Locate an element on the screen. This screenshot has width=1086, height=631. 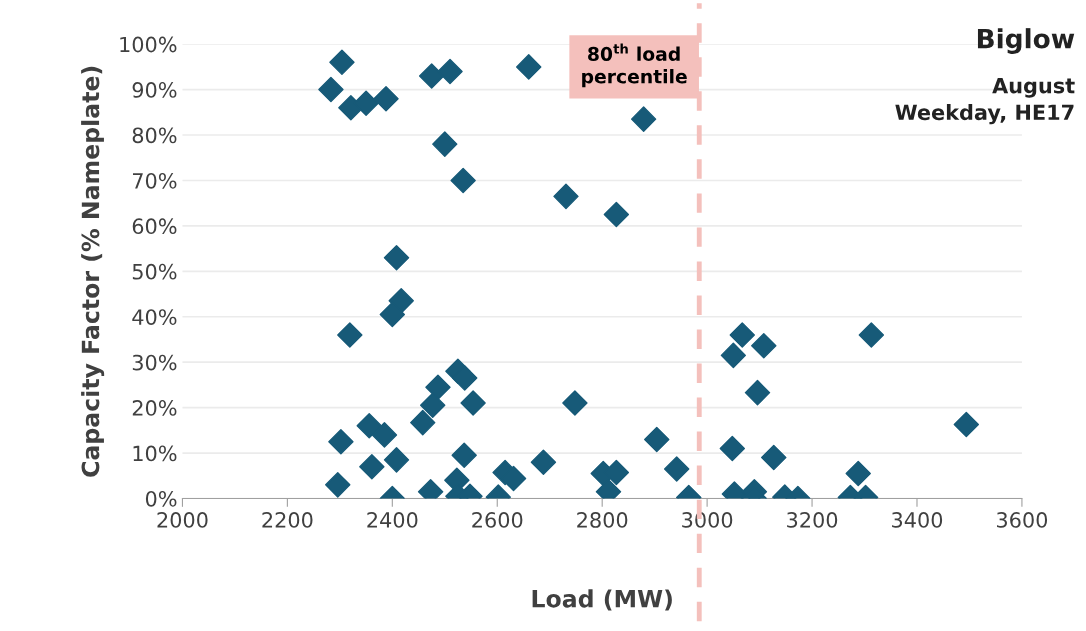
x-tick-label: 3600 is located at coordinates (1022, 520).